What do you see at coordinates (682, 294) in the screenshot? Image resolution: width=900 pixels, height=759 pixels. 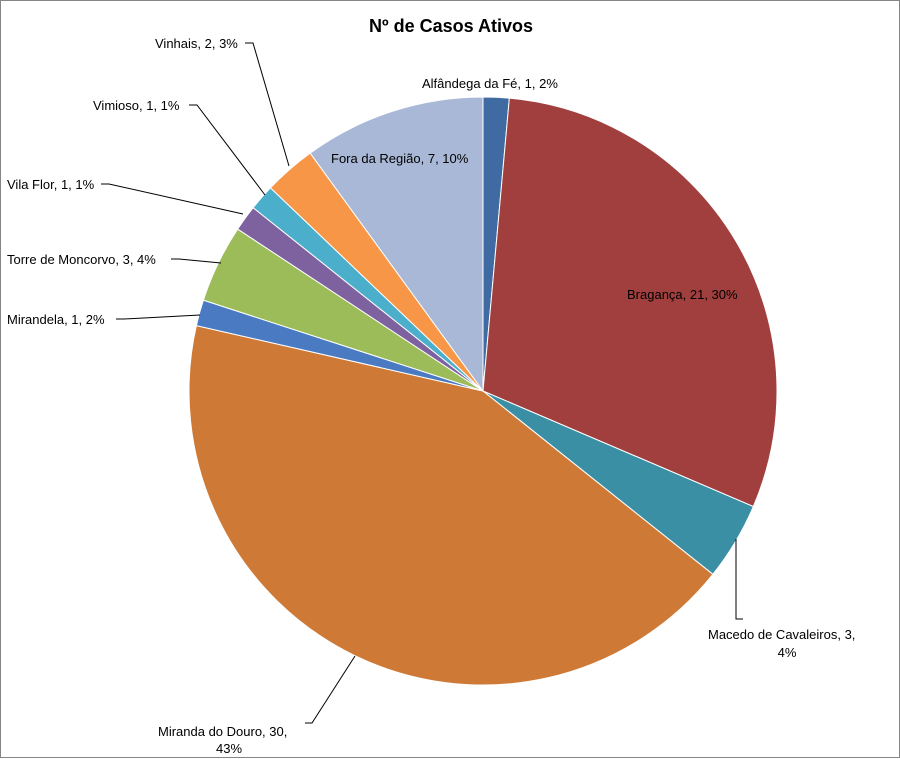 I see `data-label-braganca: Bragança, 21, 30%` at bounding box center [682, 294].